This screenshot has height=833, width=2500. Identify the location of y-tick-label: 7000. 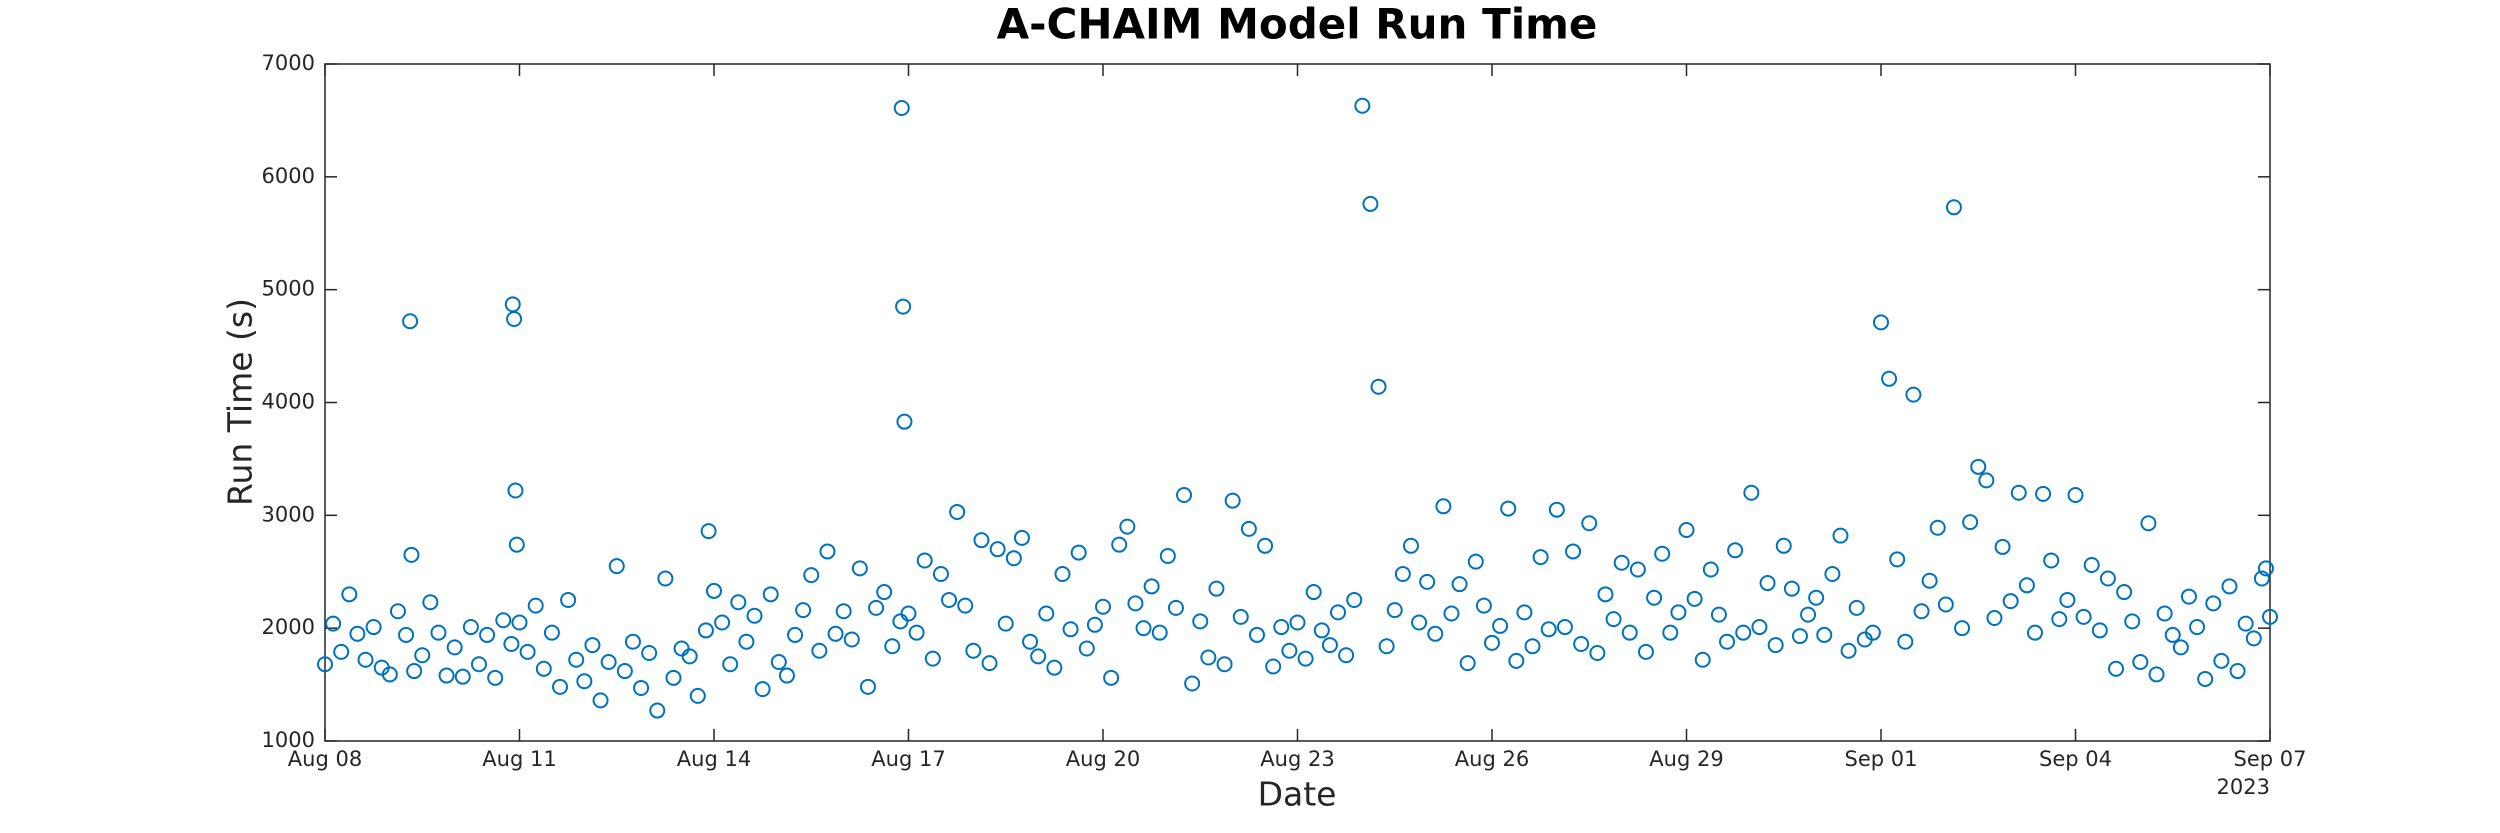
(288, 63).